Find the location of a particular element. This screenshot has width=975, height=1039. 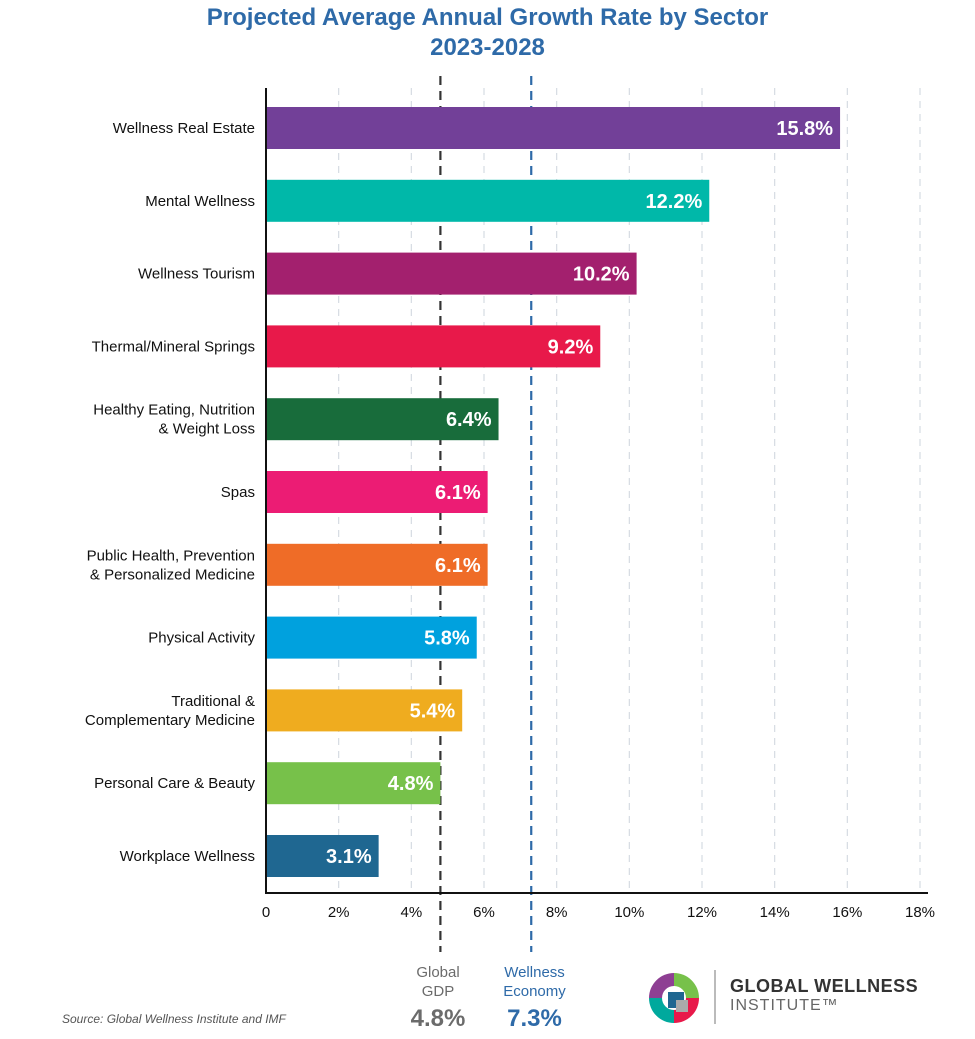

category-label: Workplace Wellness is located at coordinates (187, 856).